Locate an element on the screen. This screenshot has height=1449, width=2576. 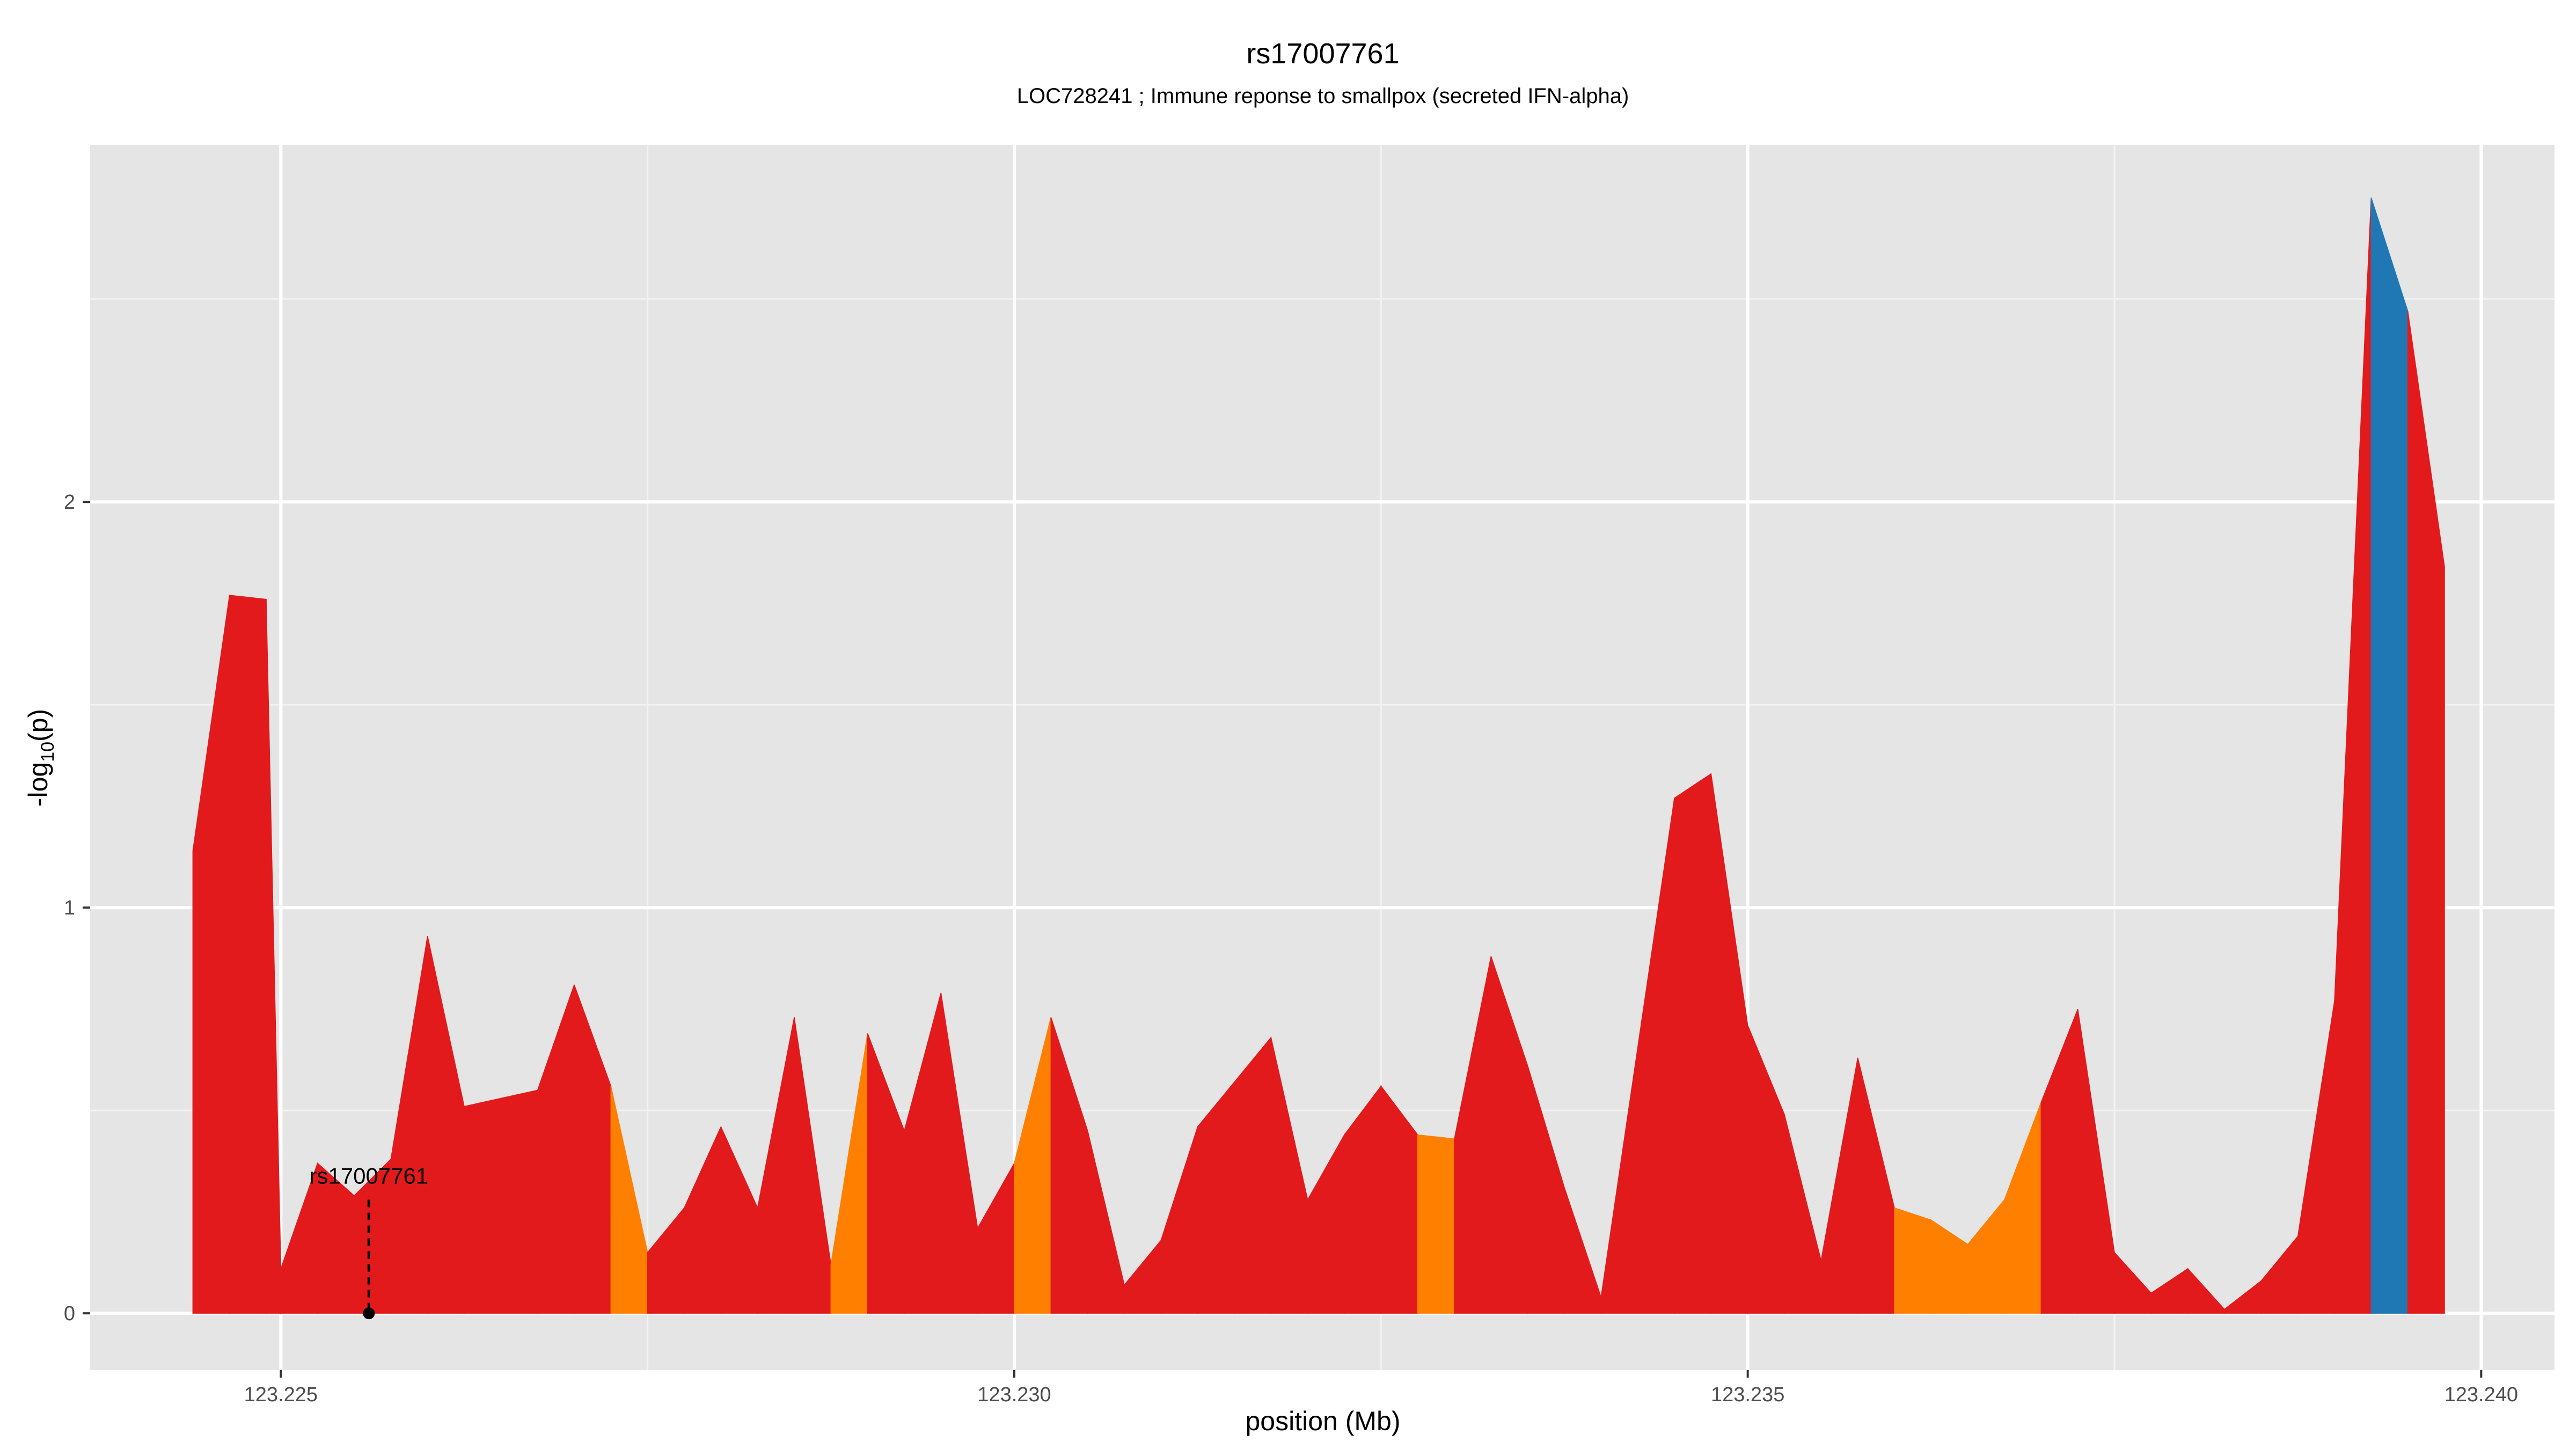
y-axis-label-tail: (p) is located at coordinates (38, 725).